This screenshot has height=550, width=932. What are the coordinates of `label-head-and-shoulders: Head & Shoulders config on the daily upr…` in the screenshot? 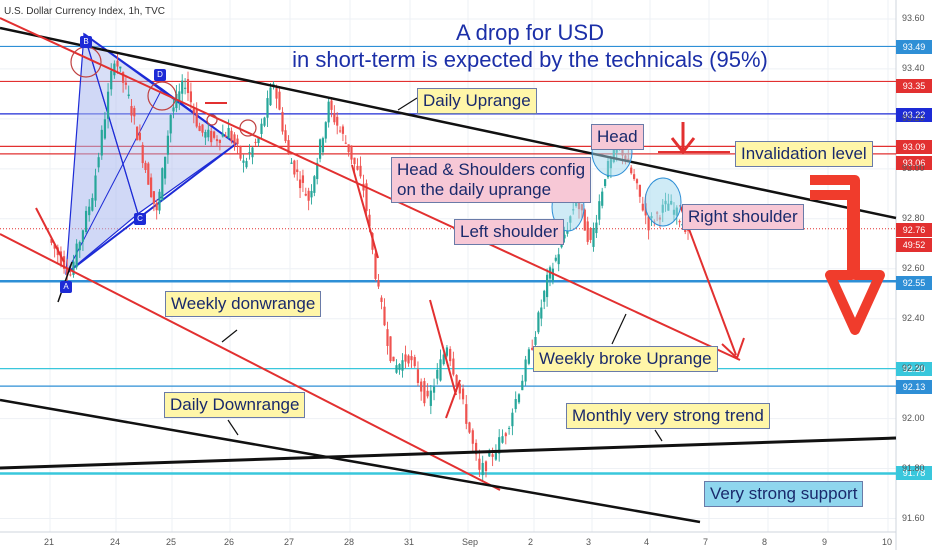 It's located at (491, 180).